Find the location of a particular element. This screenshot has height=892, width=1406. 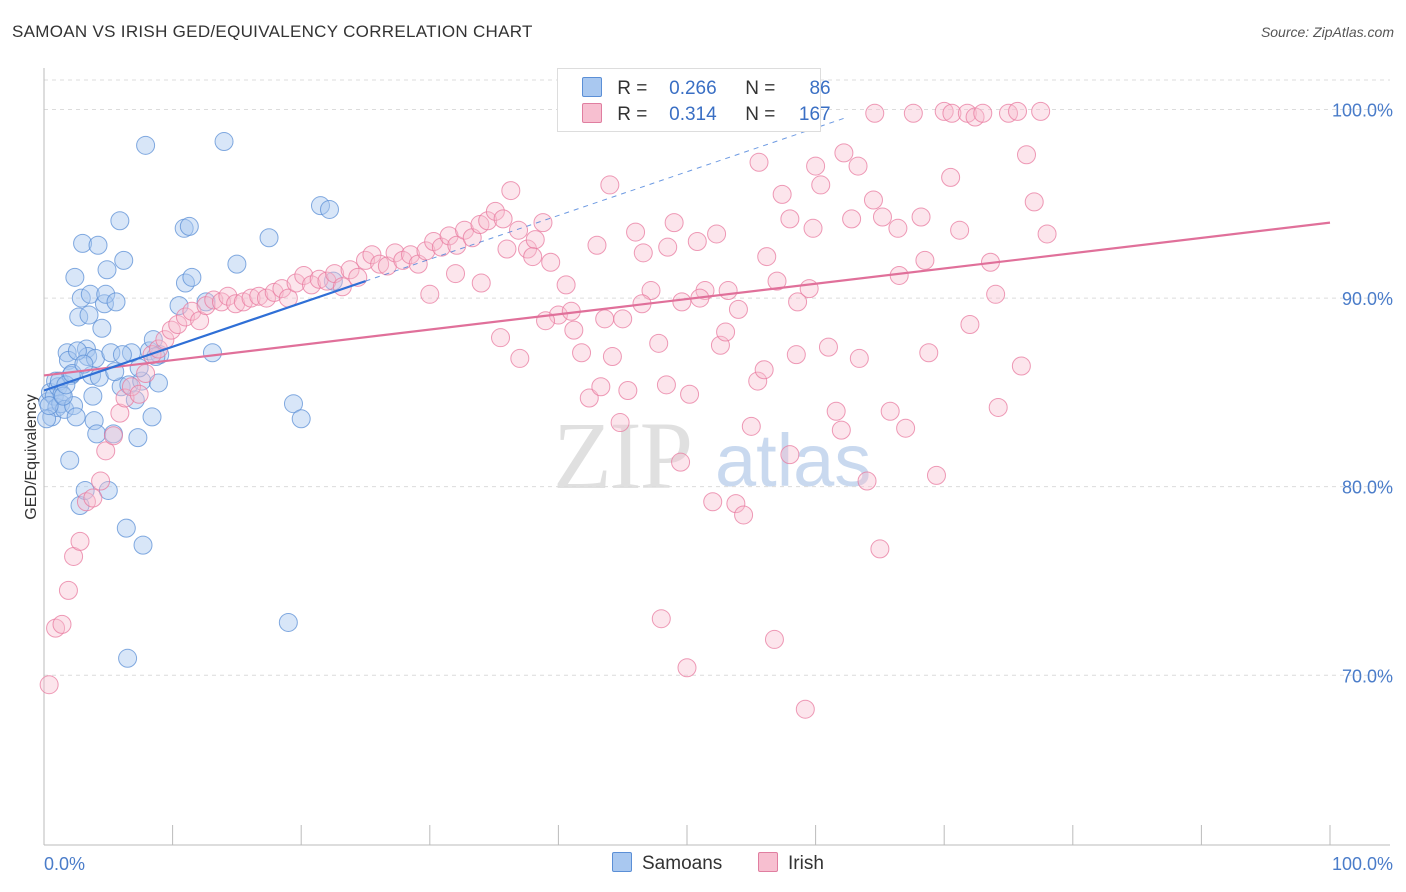

watermark-zip: ZIP is located at coordinates (623, 455).